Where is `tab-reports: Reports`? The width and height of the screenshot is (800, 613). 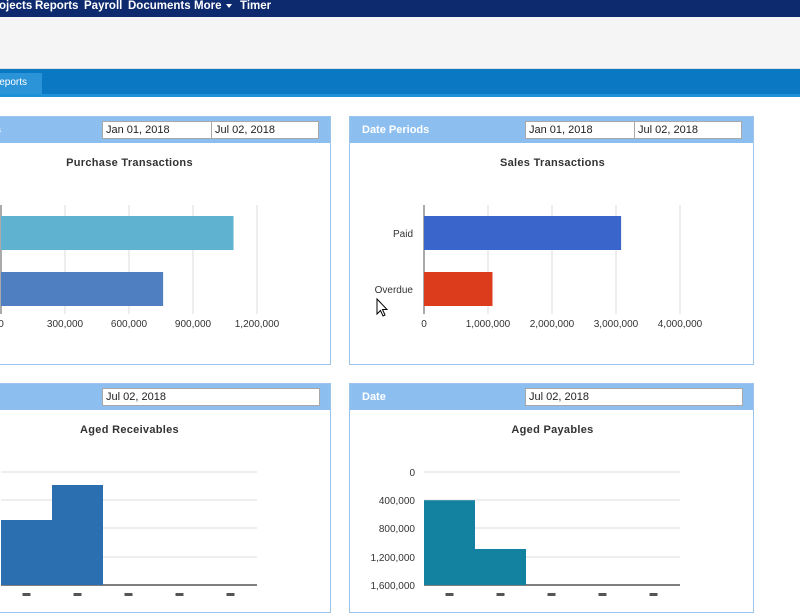
tab-reports: Reports is located at coordinates (21, 83).